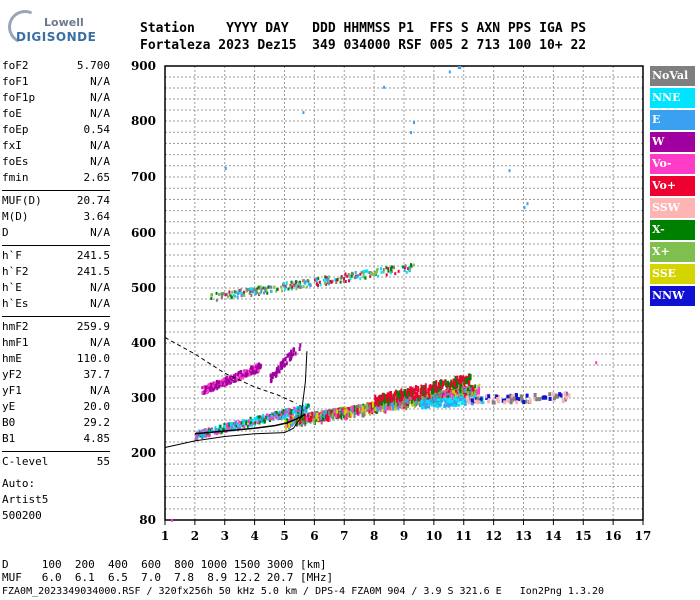  What do you see at coordinates (254, 536) in the screenshot?
I see `x-tick-label: 4` at bounding box center [254, 536].